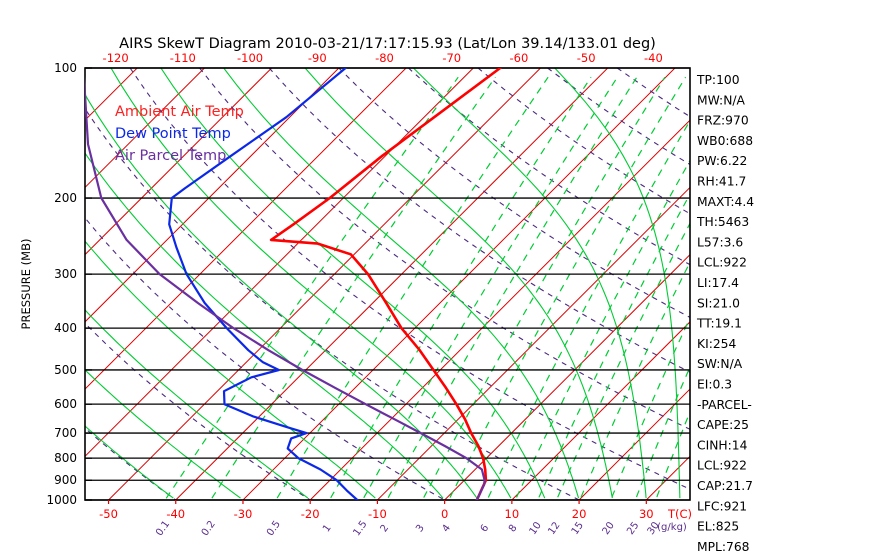  What do you see at coordinates (721, 100) in the screenshot?
I see `panel-index-value: MW:N/A` at bounding box center [721, 100].